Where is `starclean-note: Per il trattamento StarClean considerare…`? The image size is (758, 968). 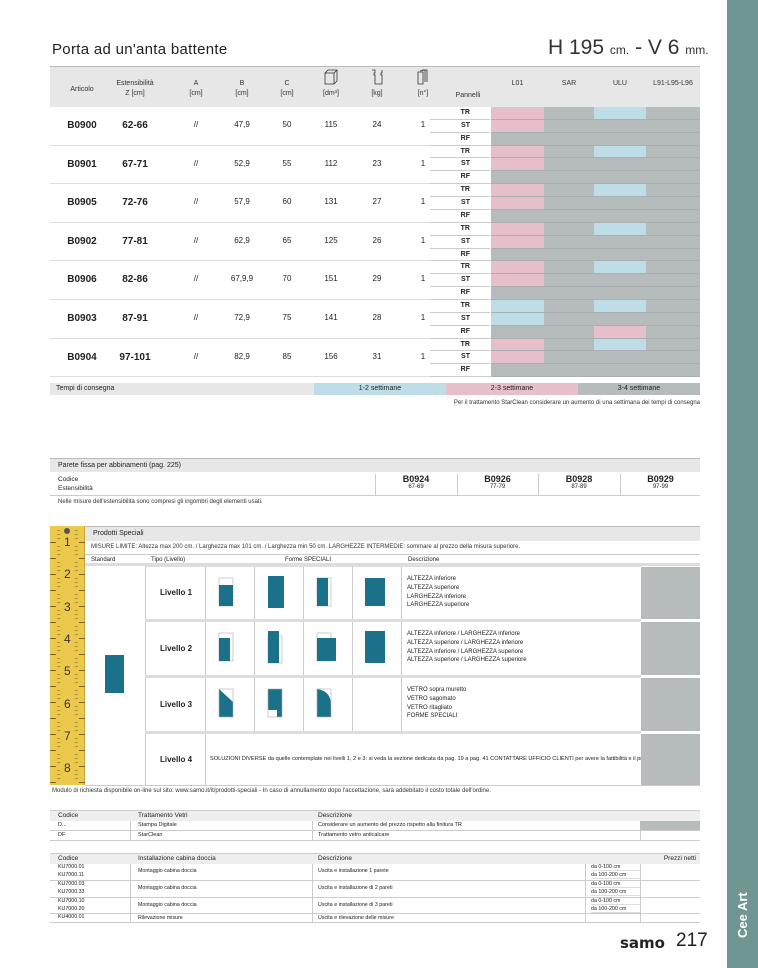 starclean-note: Per il trattamento StarClean considerare… is located at coordinates (576, 403).